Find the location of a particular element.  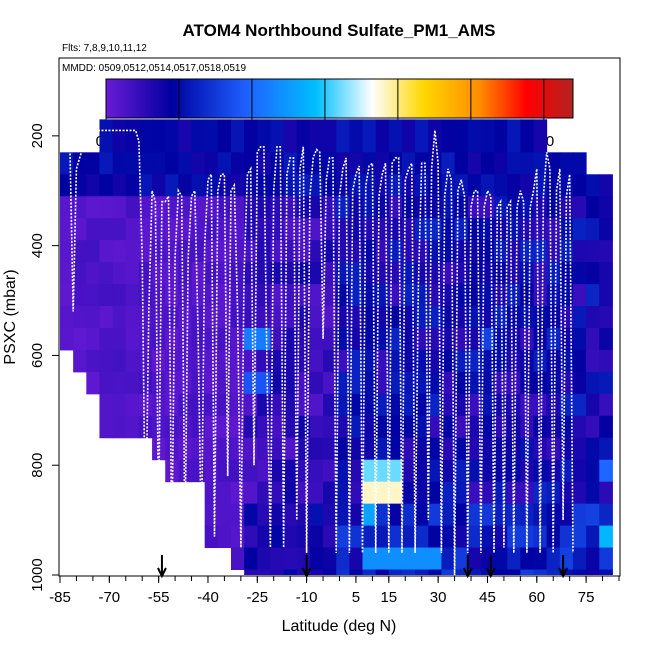

chart-title: ATOM4 Northbound Sulfate_PM1_AMS is located at coordinates (339, 30).